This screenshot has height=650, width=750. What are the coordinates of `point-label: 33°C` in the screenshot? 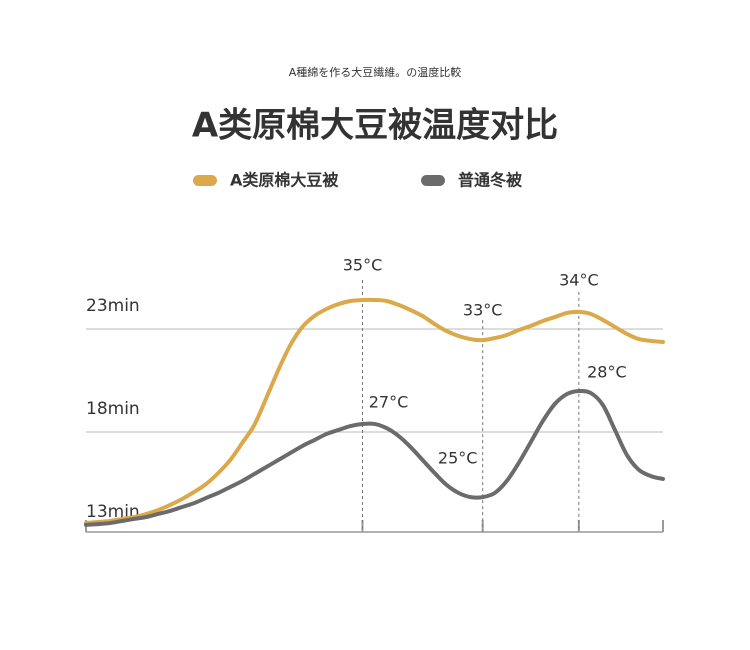 It's located at (483, 310).